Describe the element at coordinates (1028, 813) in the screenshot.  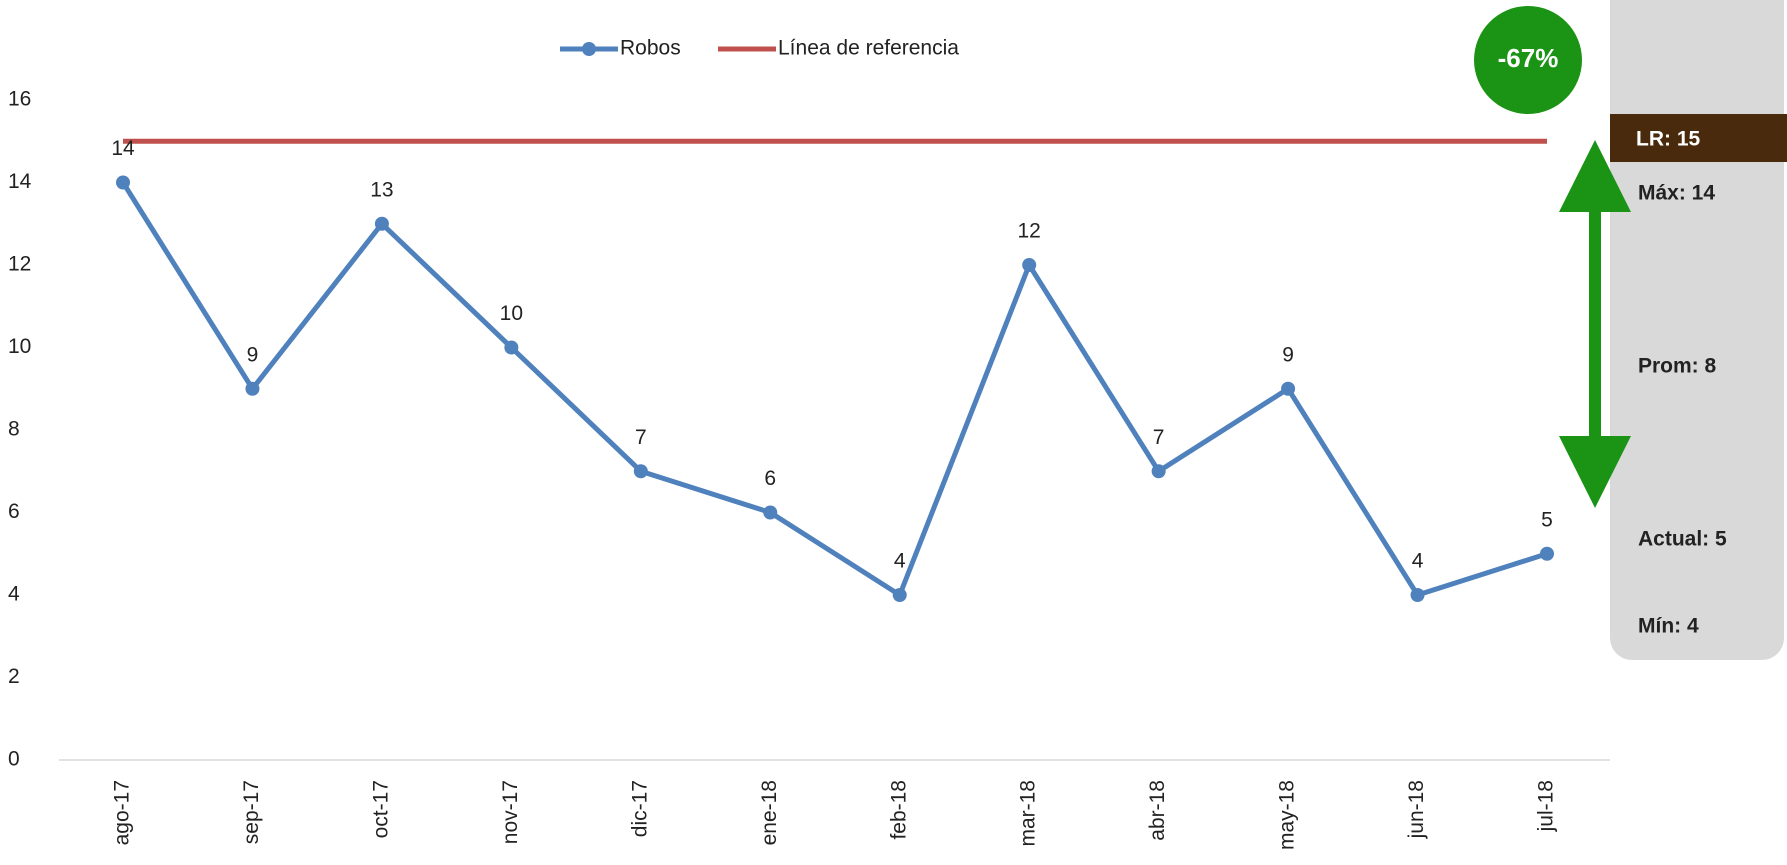
I see `x-tick-label: mar-18` at that location.